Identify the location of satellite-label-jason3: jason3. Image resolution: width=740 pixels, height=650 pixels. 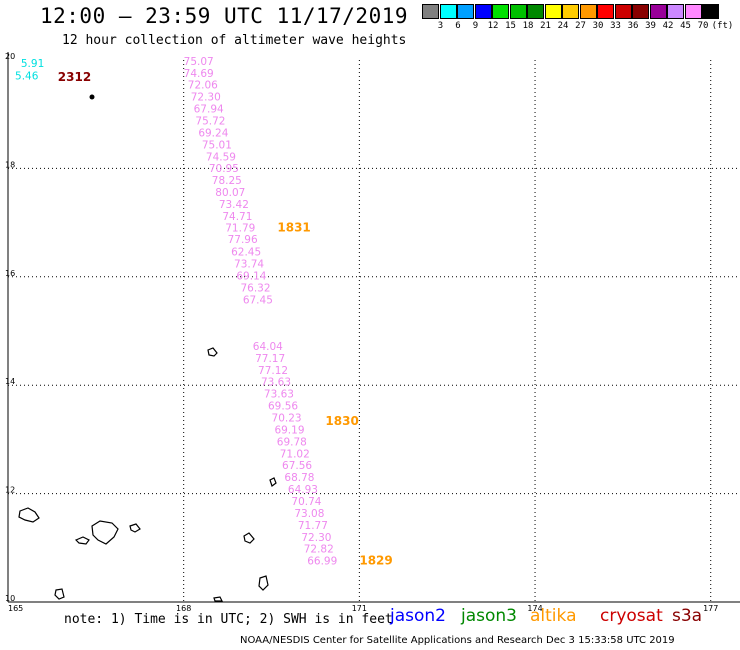
(489, 616).